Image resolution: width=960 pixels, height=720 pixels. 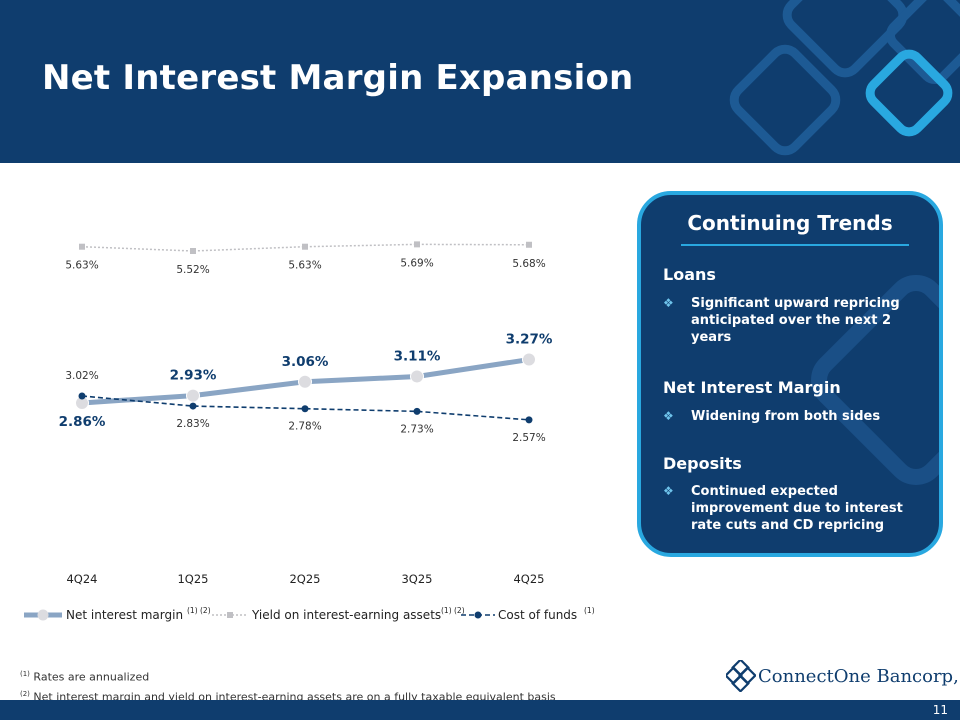 What do you see at coordinates (230, 615) in the screenshot?
I see `legend-yield-marker` at bounding box center [230, 615].